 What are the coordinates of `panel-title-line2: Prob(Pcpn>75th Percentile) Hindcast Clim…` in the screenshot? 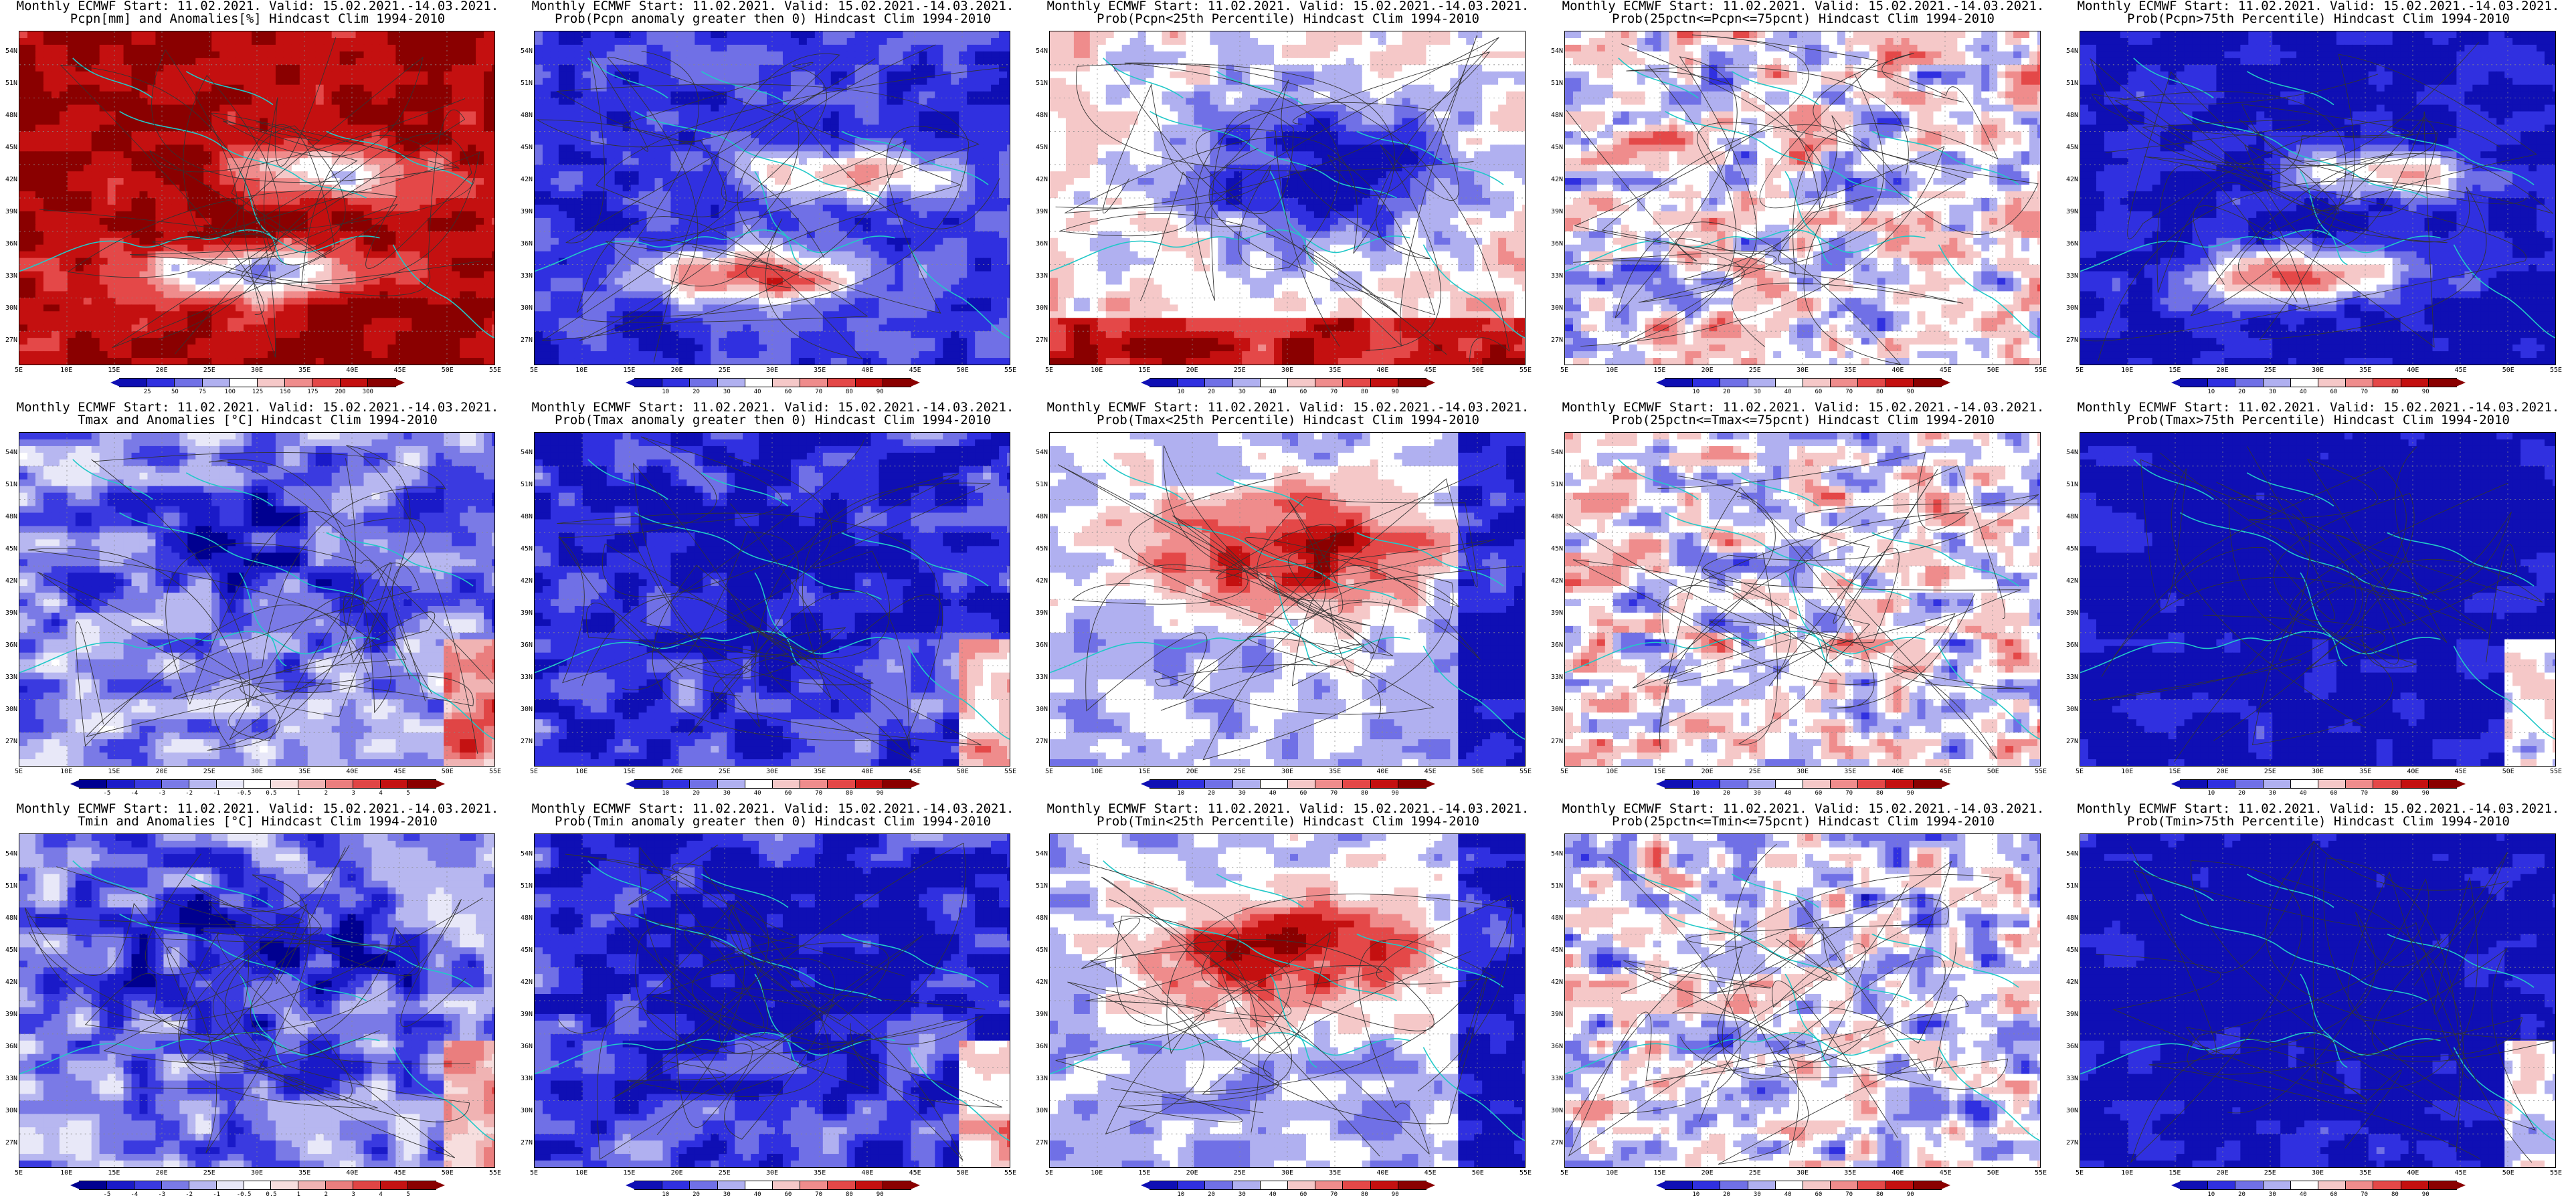 It's located at (2318, 19).